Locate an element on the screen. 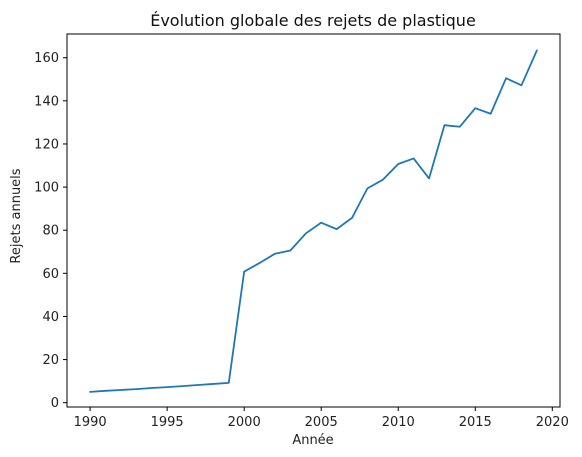 This screenshot has height=457, width=582. x-tick-label: 2000 is located at coordinates (244, 422).